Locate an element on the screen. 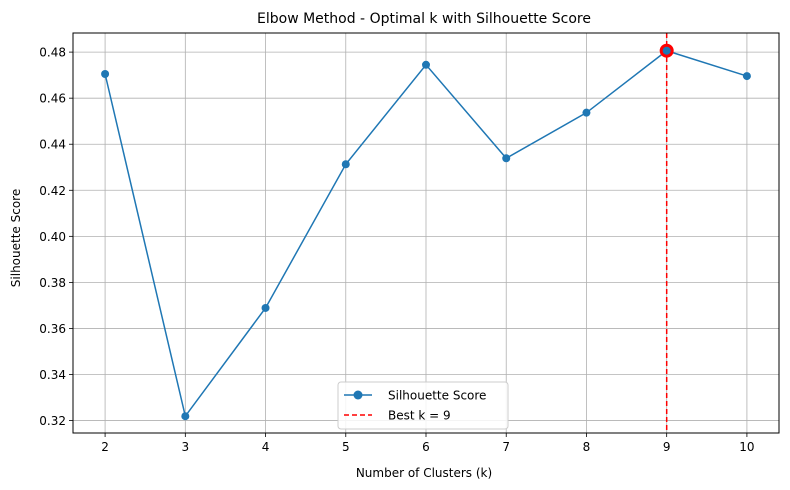 The width and height of the screenshot is (790, 490). x-tick-label: 9 is located at coordinates (667, 447).